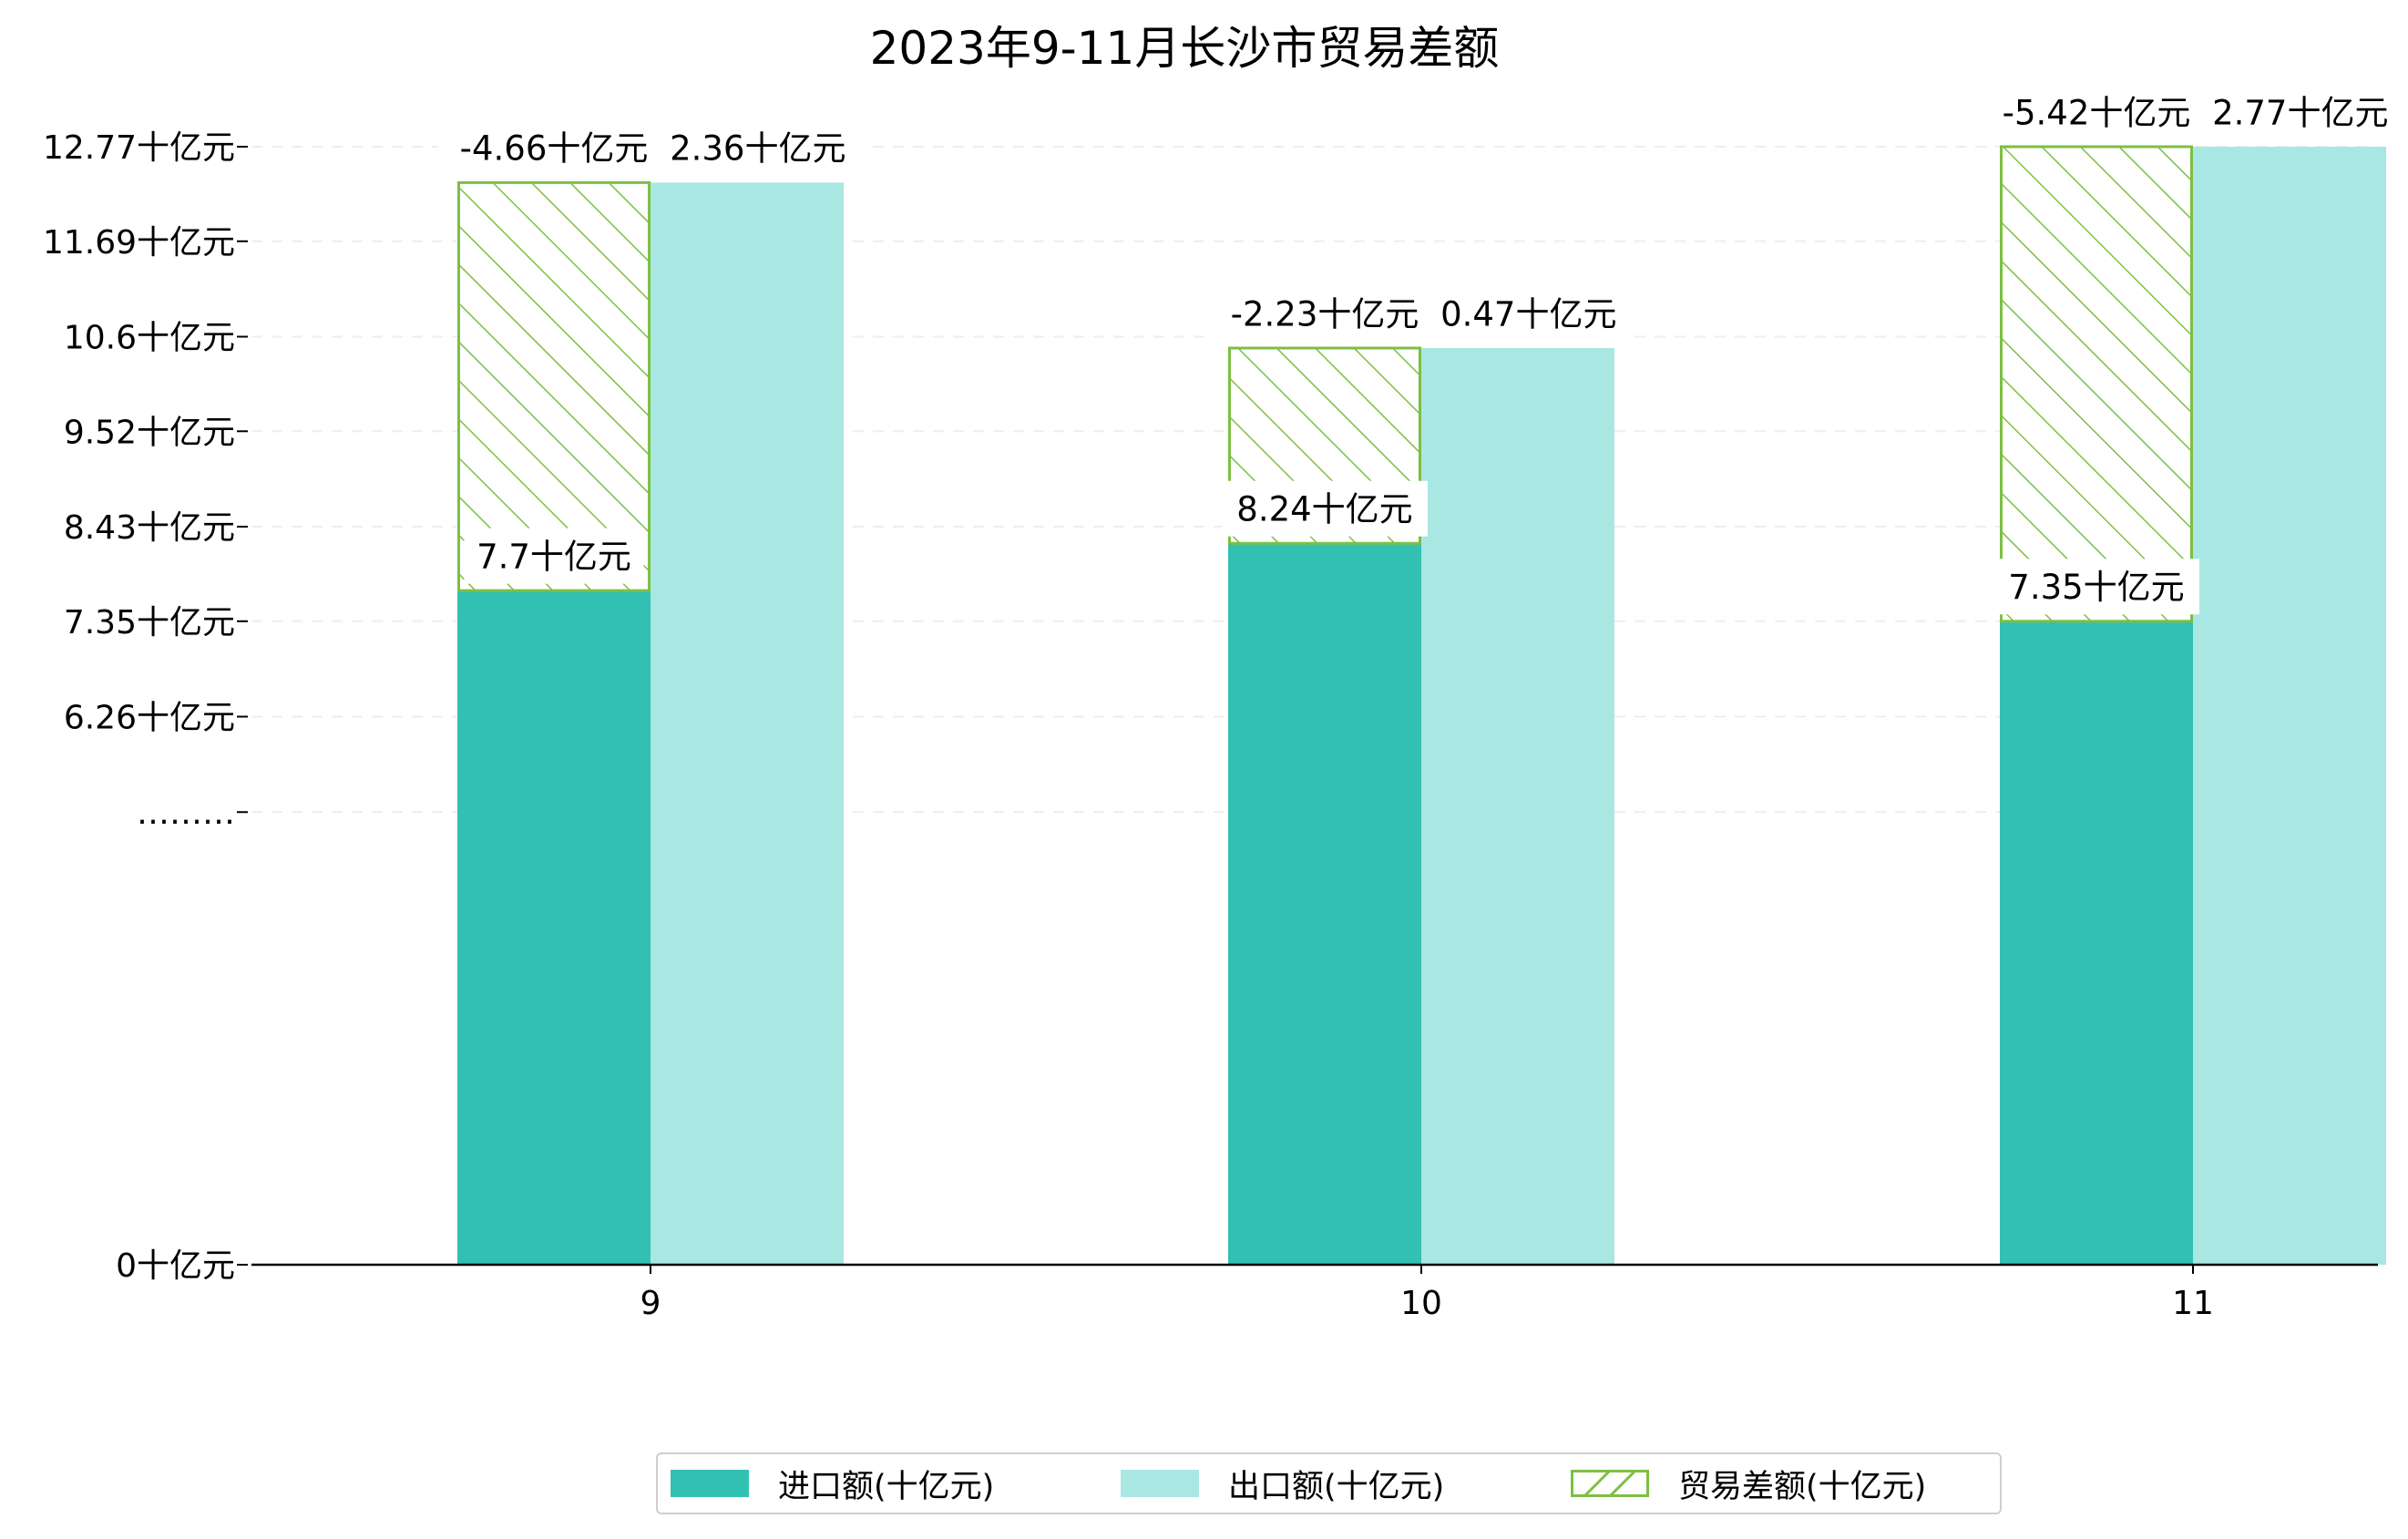 This screenshot has width=2408, height=1539. Describe the element at coordinates (149, 623) in the screenshot. I see `y-tick-label: 7.35十亿元` at that location.